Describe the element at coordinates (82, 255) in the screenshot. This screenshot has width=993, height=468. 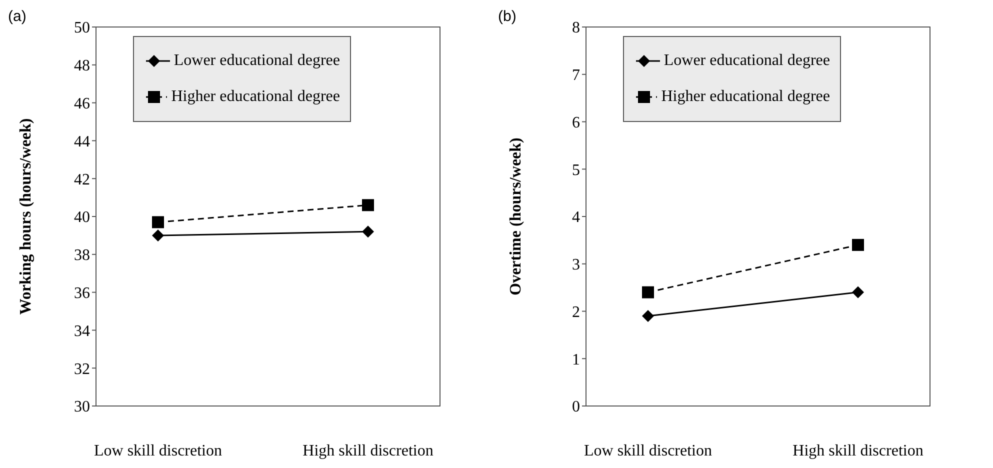
I see `y-tick-label: 38` at that location.